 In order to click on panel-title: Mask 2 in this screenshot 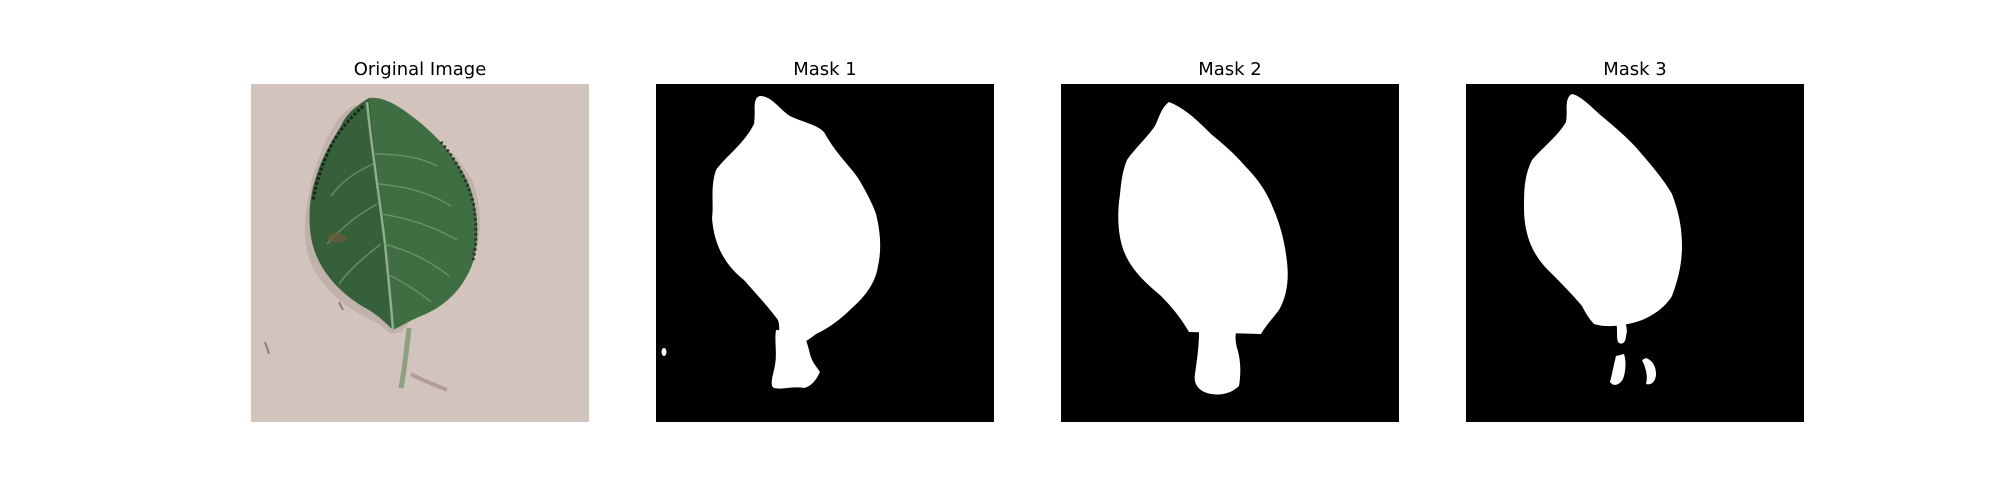, I will do `click(1230, 69)`.